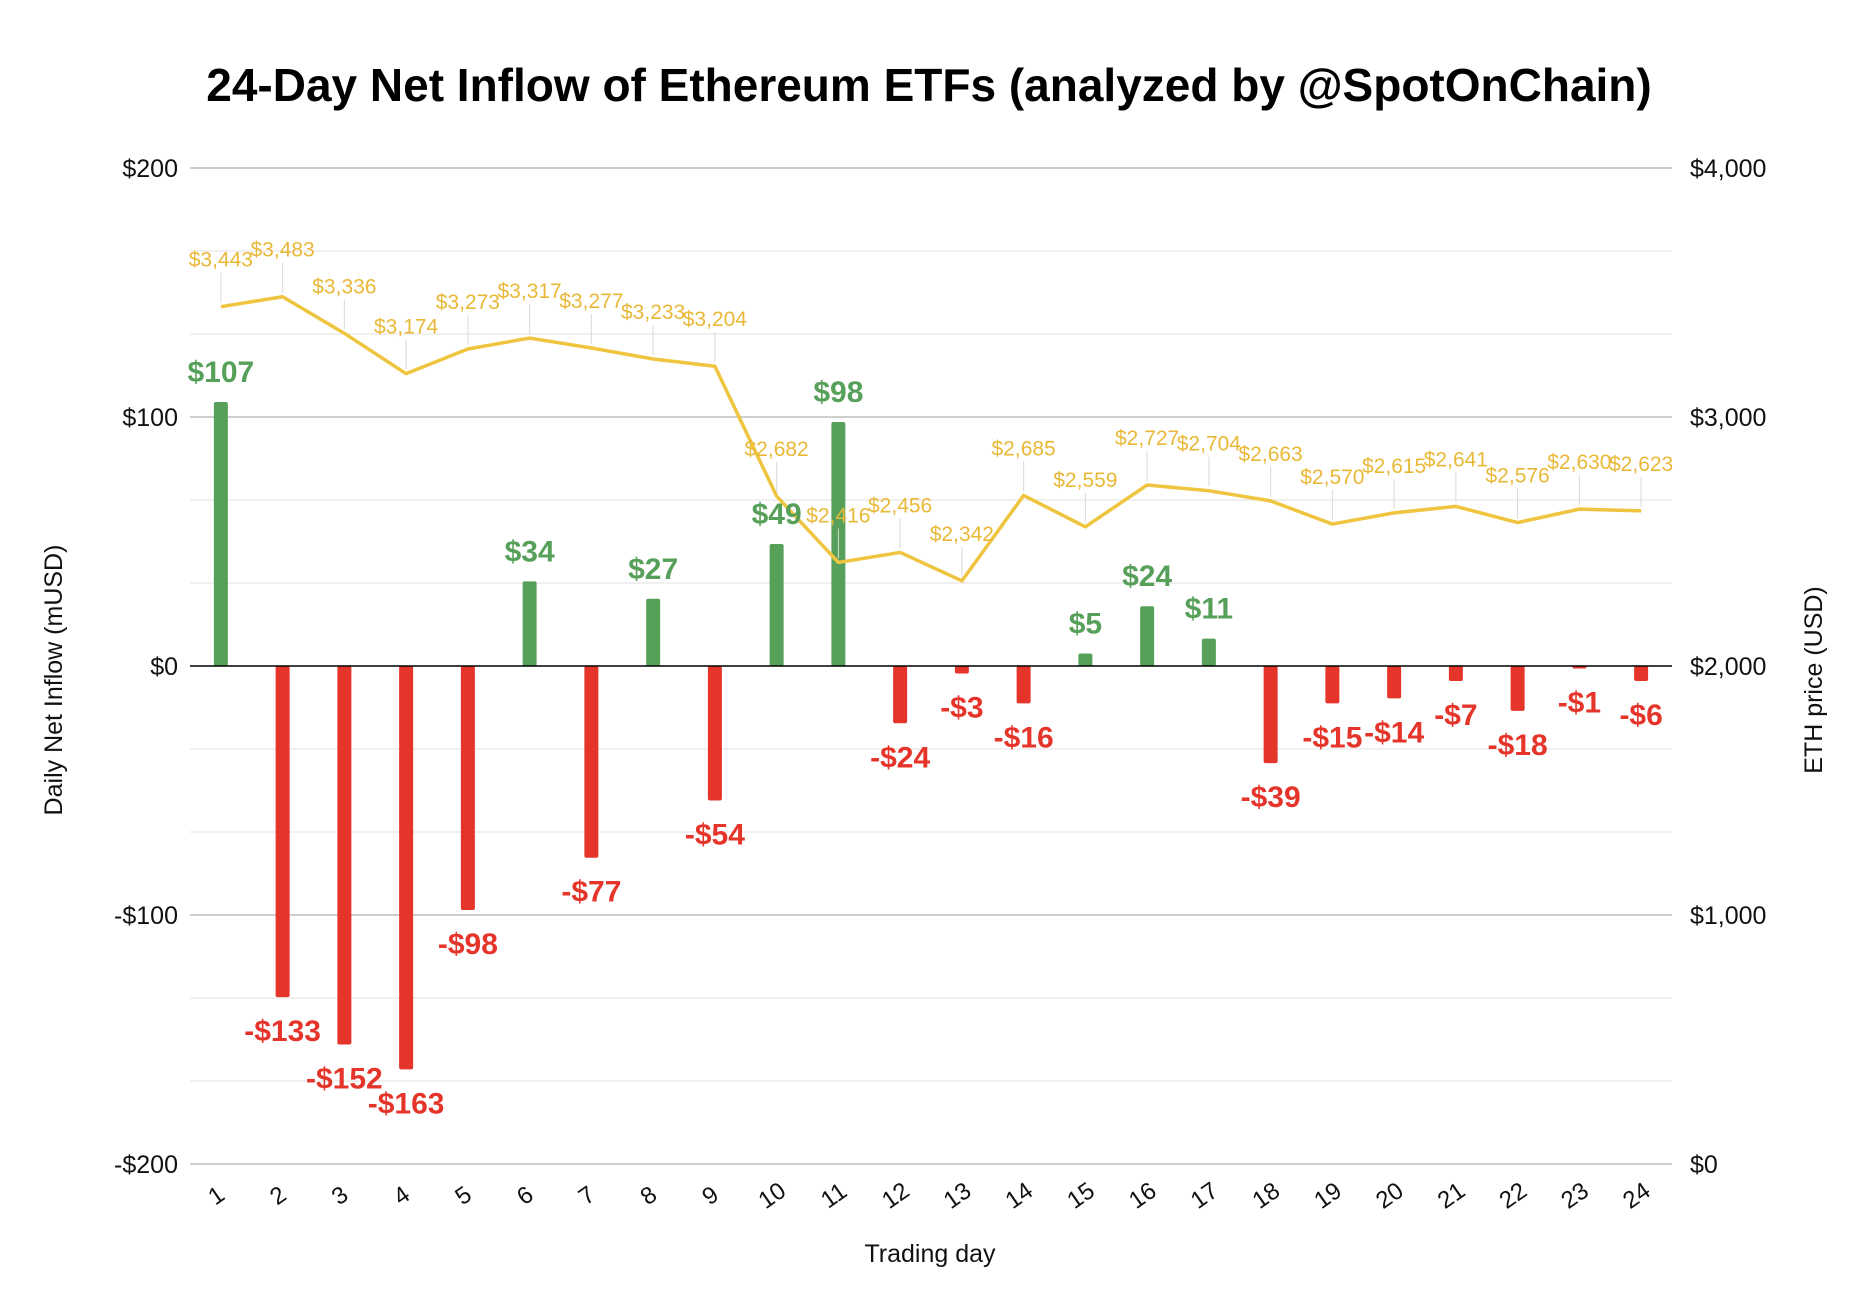  I want to click on price-label: $3,317, so click(530, 291).